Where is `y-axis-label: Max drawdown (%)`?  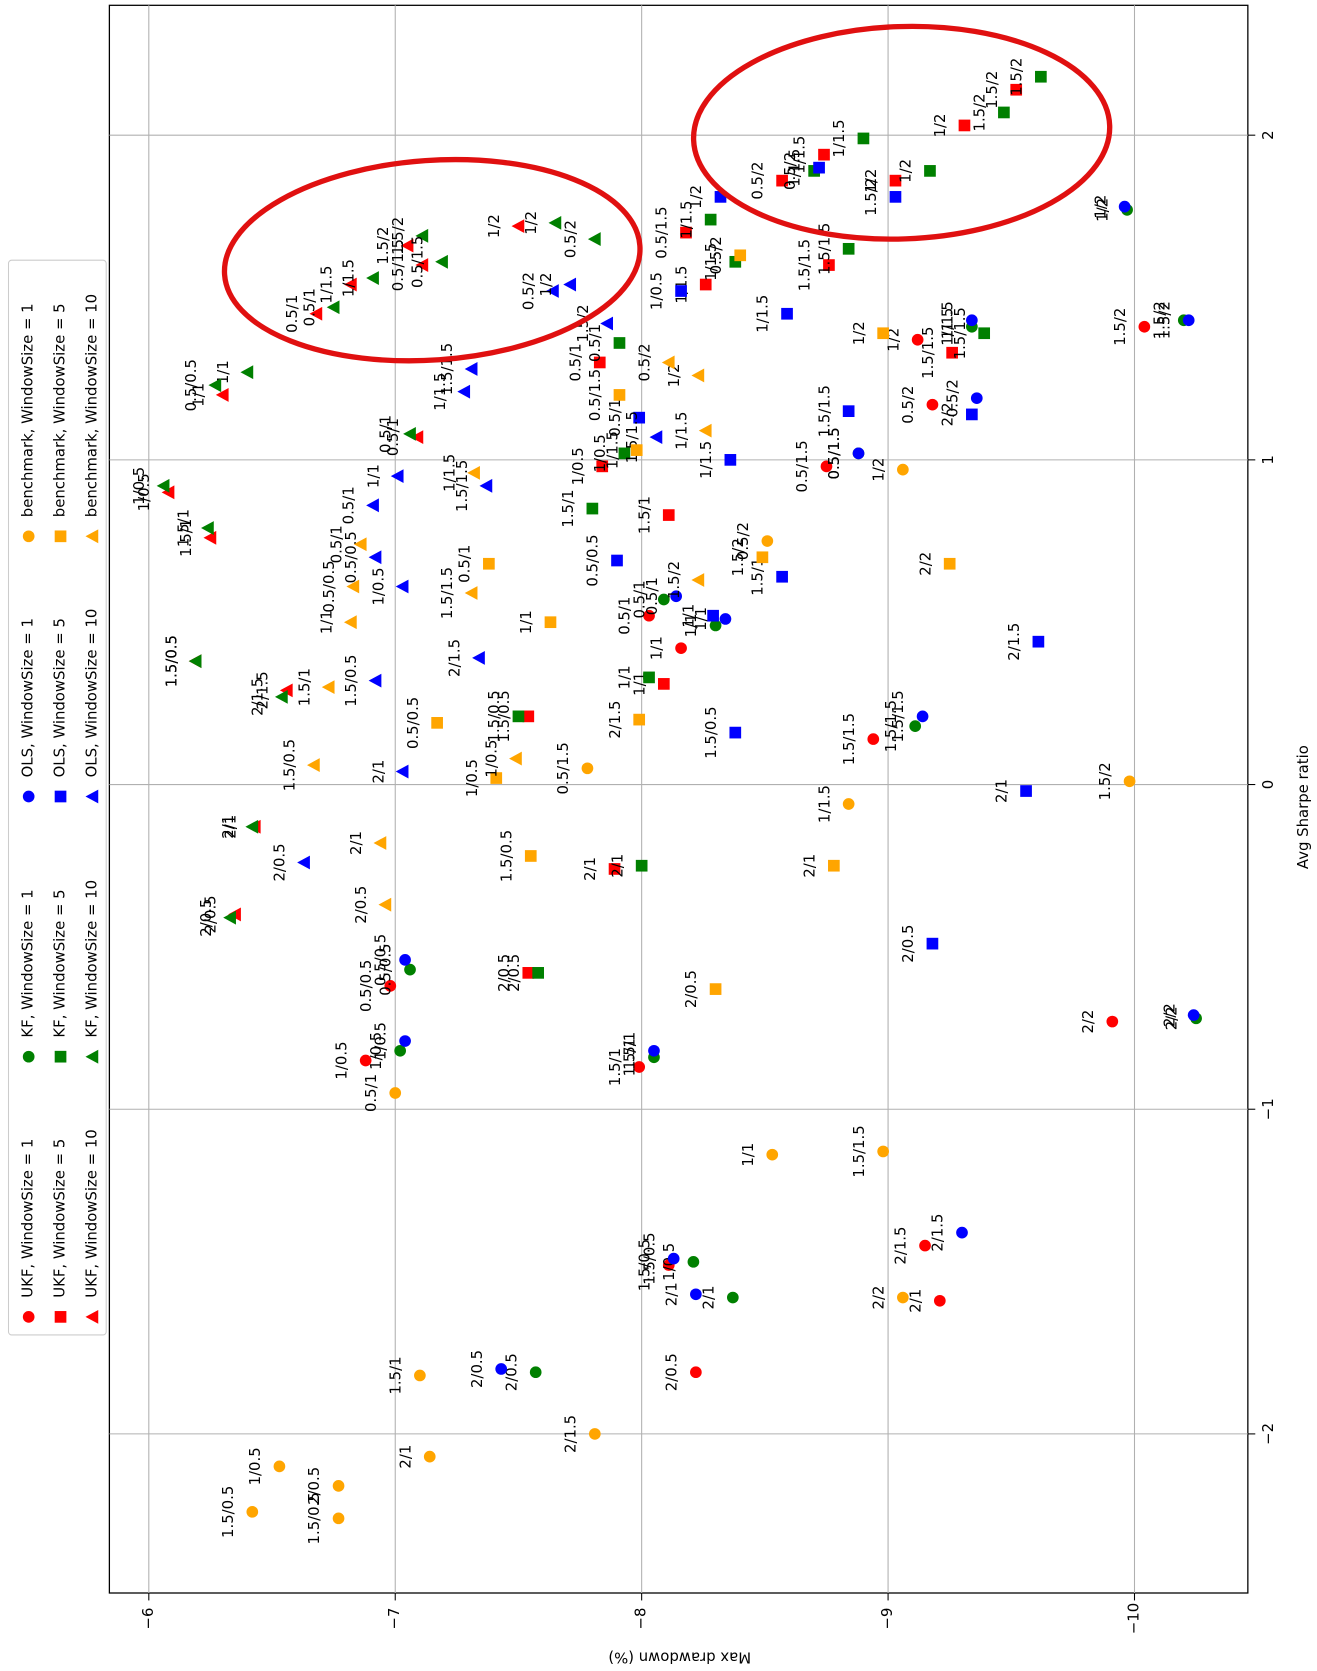 y-axis-label: Max drawdown (%) is located at coordinates (679, 1658).